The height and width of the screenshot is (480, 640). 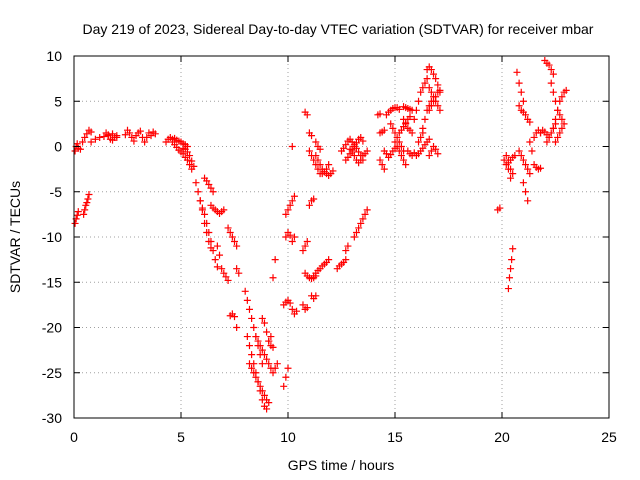 What do you see at coordinates (15, 237) in the screenshot?
I see `y-axis-label: SDTVAR / TECUs` at bounding box center [15, 237].